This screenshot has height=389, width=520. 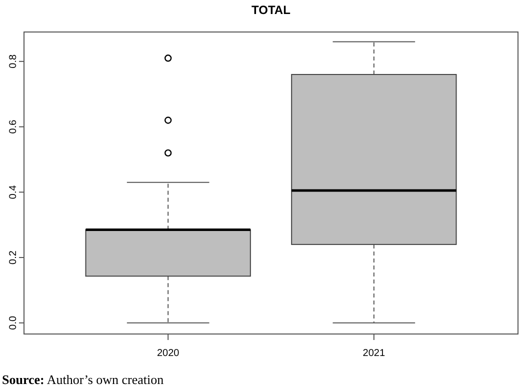 I want to click on y-tick-label: 0.4, so click(x=13, y=192).